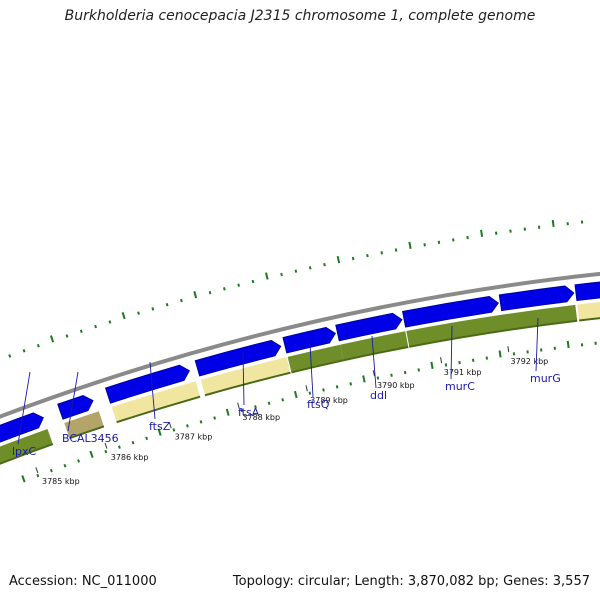 This screenshot has height=600, width=600. I want to click on gene-label: ftsQ, so click(318, 404).